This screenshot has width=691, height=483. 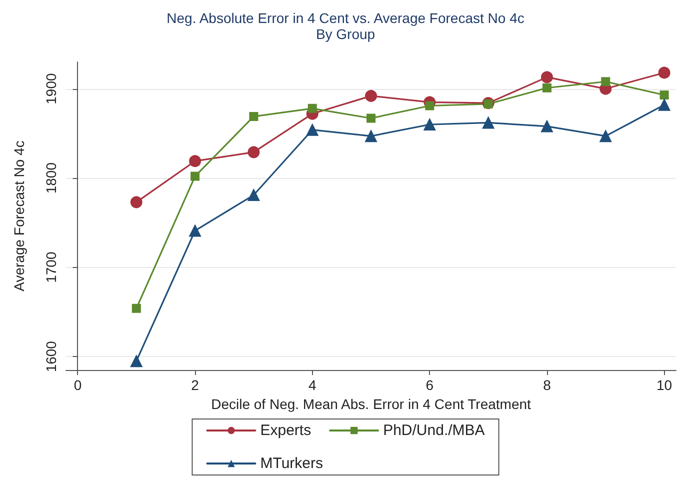 I want to click on legend-label: PhD/Und./MBA, so click(x=434, y=430).